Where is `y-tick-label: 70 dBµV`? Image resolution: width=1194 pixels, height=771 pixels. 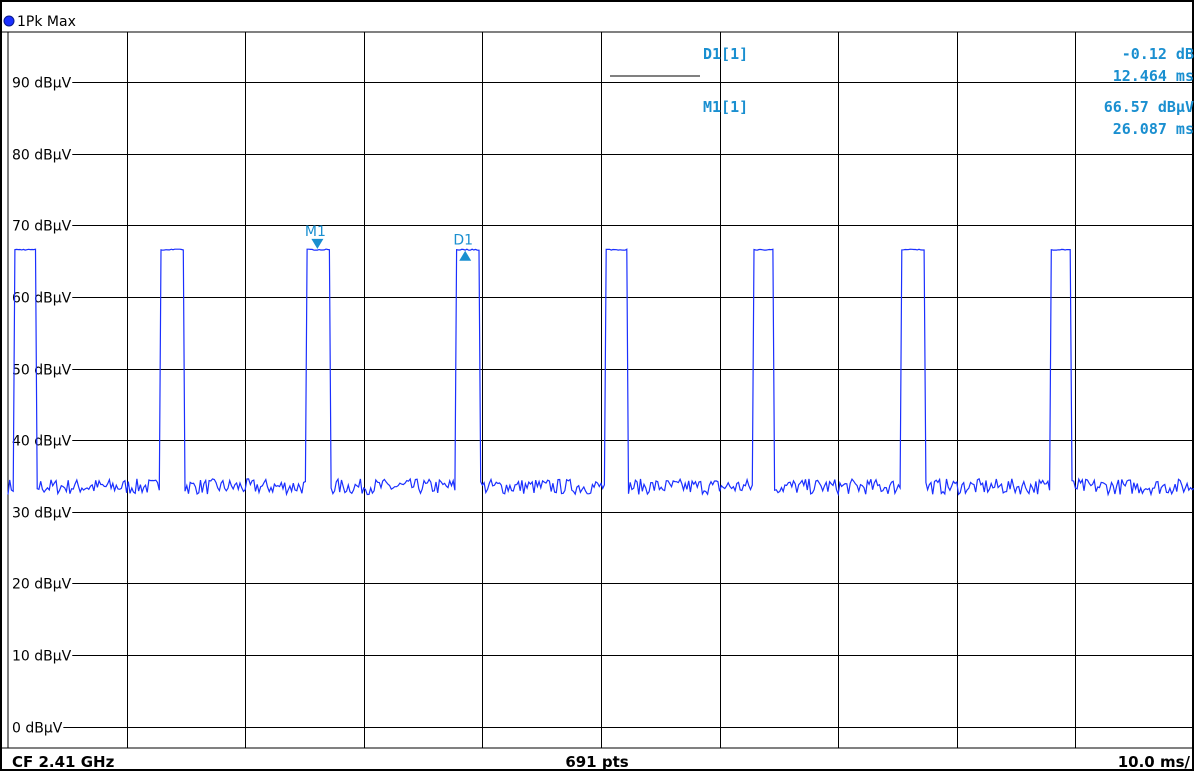 y-tick-label: 70 dBµV is located at coordinates (42, 227).